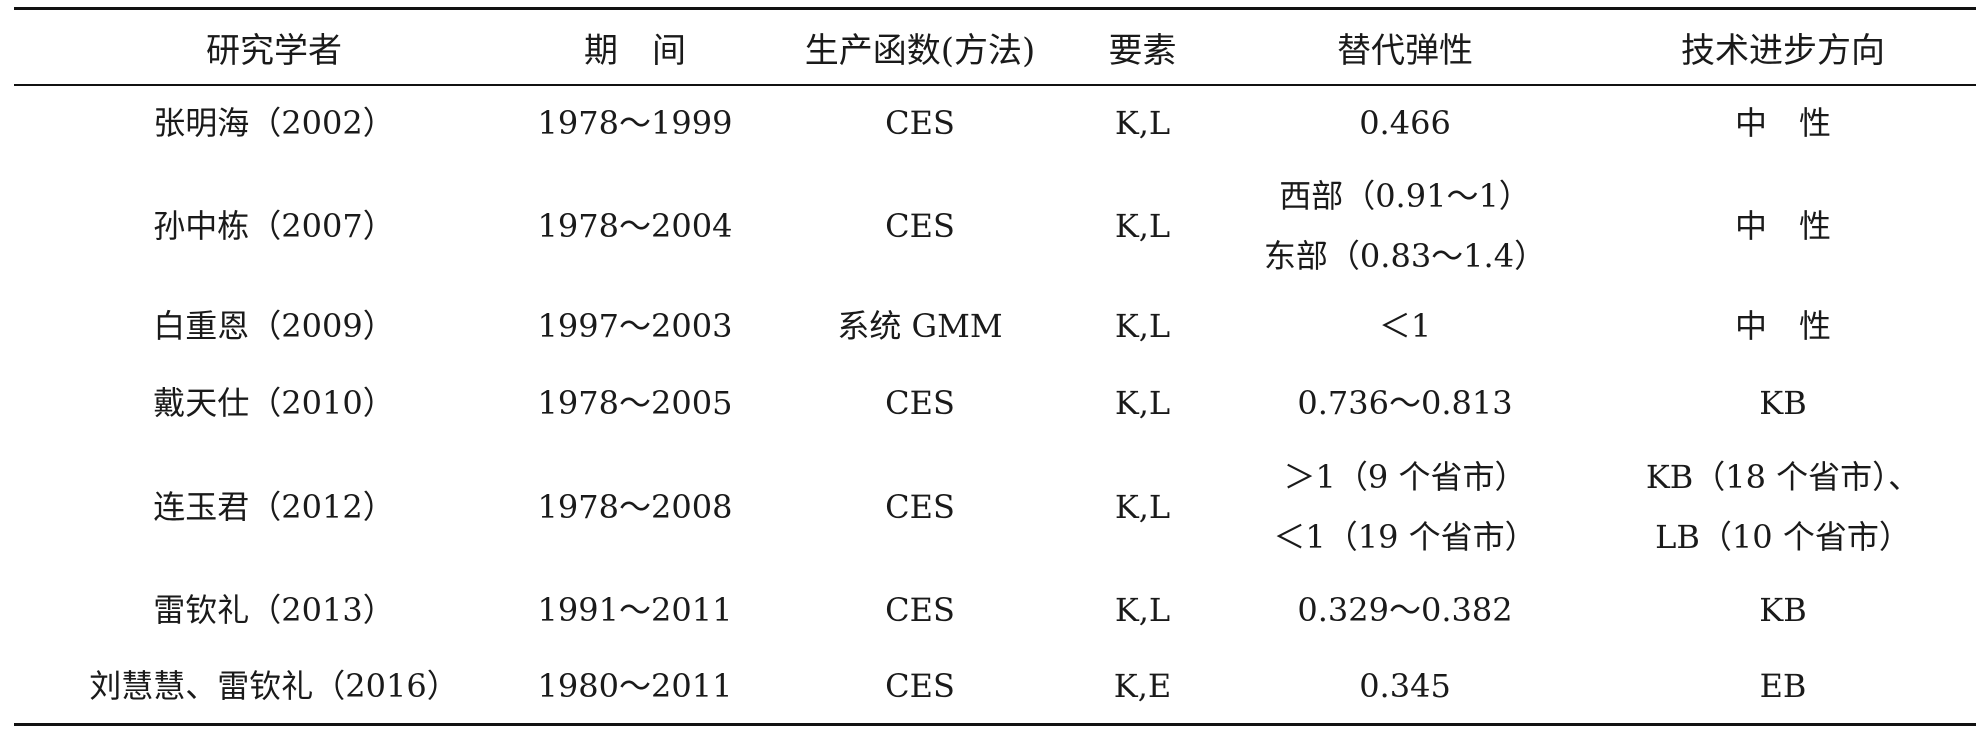  I want to click on period-cell: 1978～2005, so click(635, 403).